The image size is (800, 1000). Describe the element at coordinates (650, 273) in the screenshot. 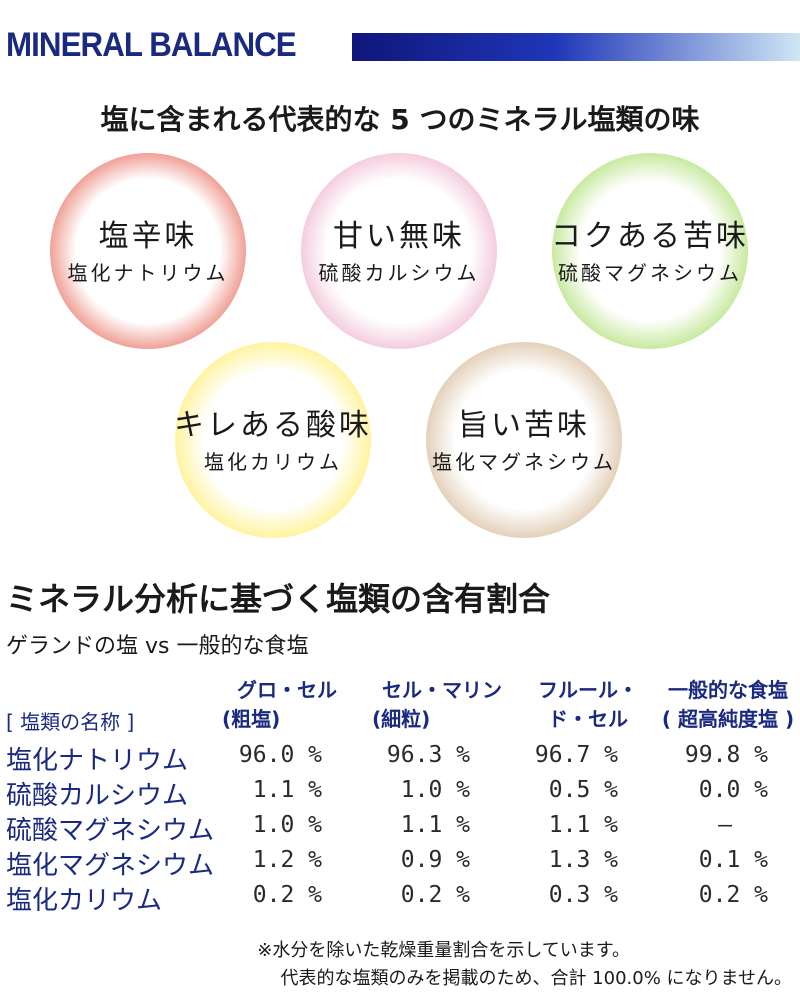

I see `mineral-label: 硫酸マグネシウム` at that location.